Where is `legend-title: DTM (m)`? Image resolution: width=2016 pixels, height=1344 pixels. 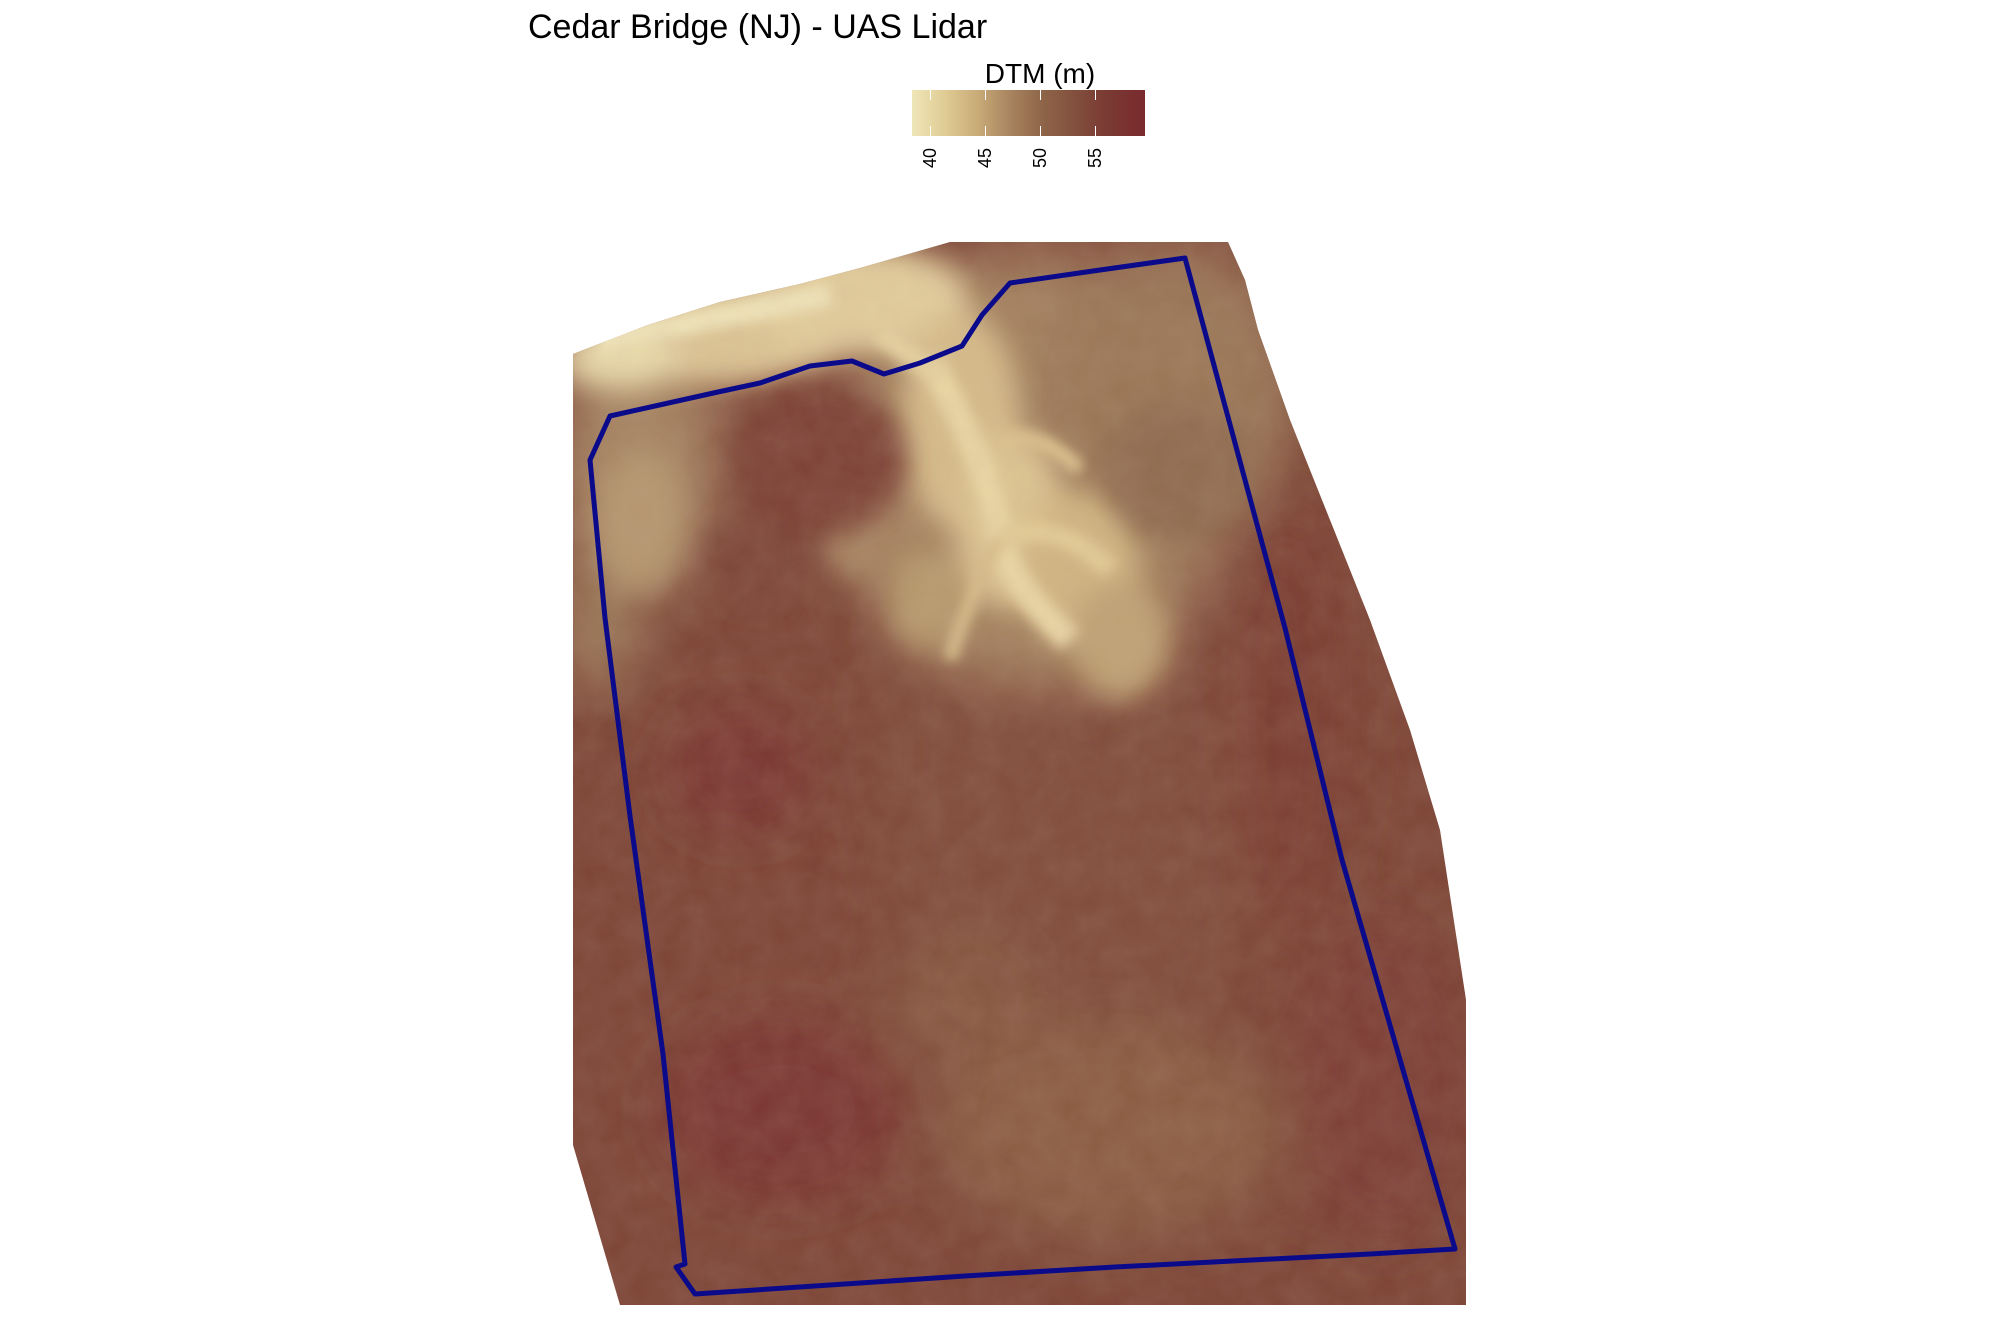
legend-title: DTM (m) is located at coordinates (1040, 73).